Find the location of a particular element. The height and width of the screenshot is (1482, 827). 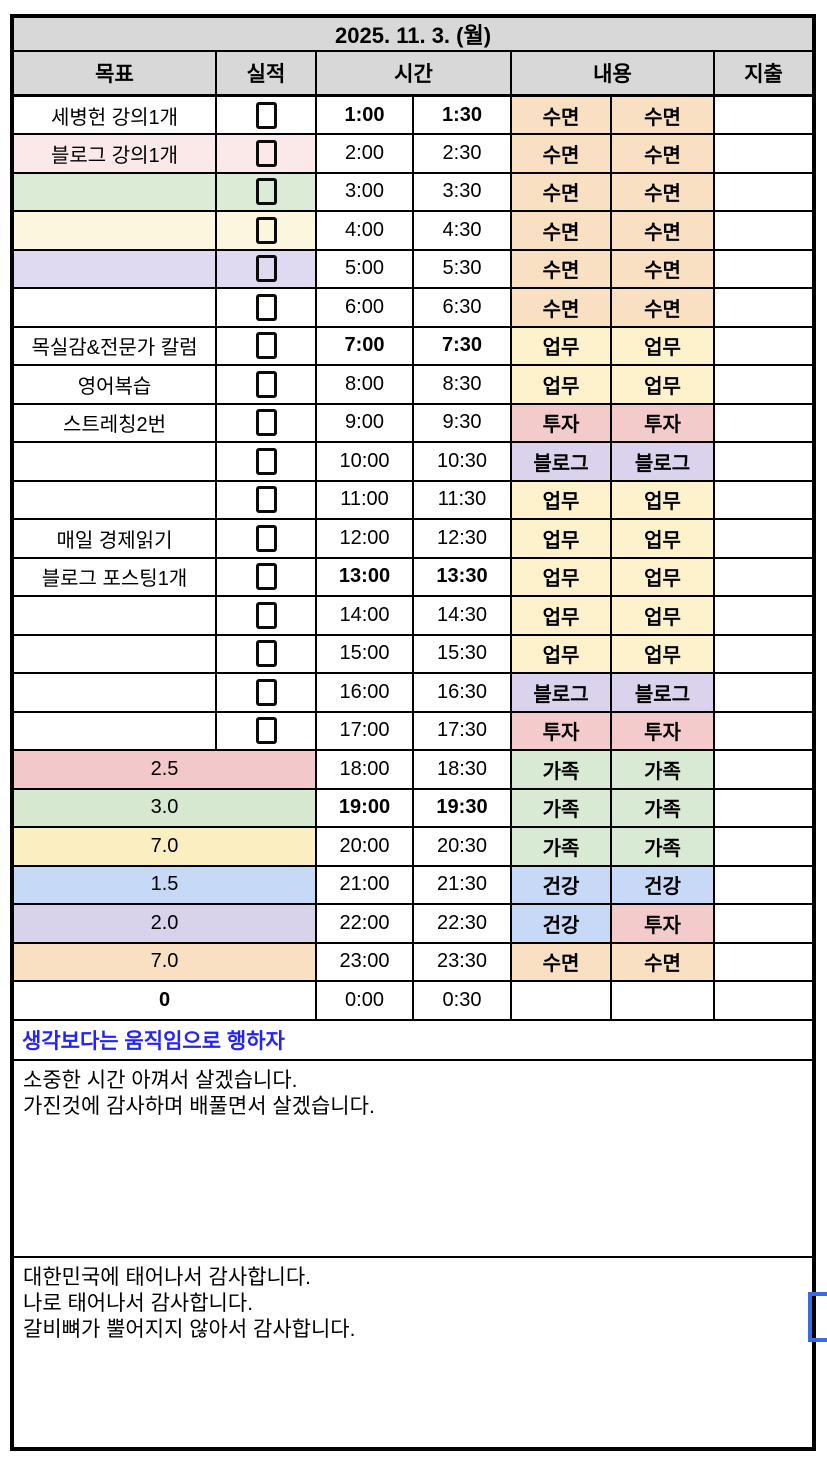

column-header-goal: 목표 is located at coordinates (114, 73).